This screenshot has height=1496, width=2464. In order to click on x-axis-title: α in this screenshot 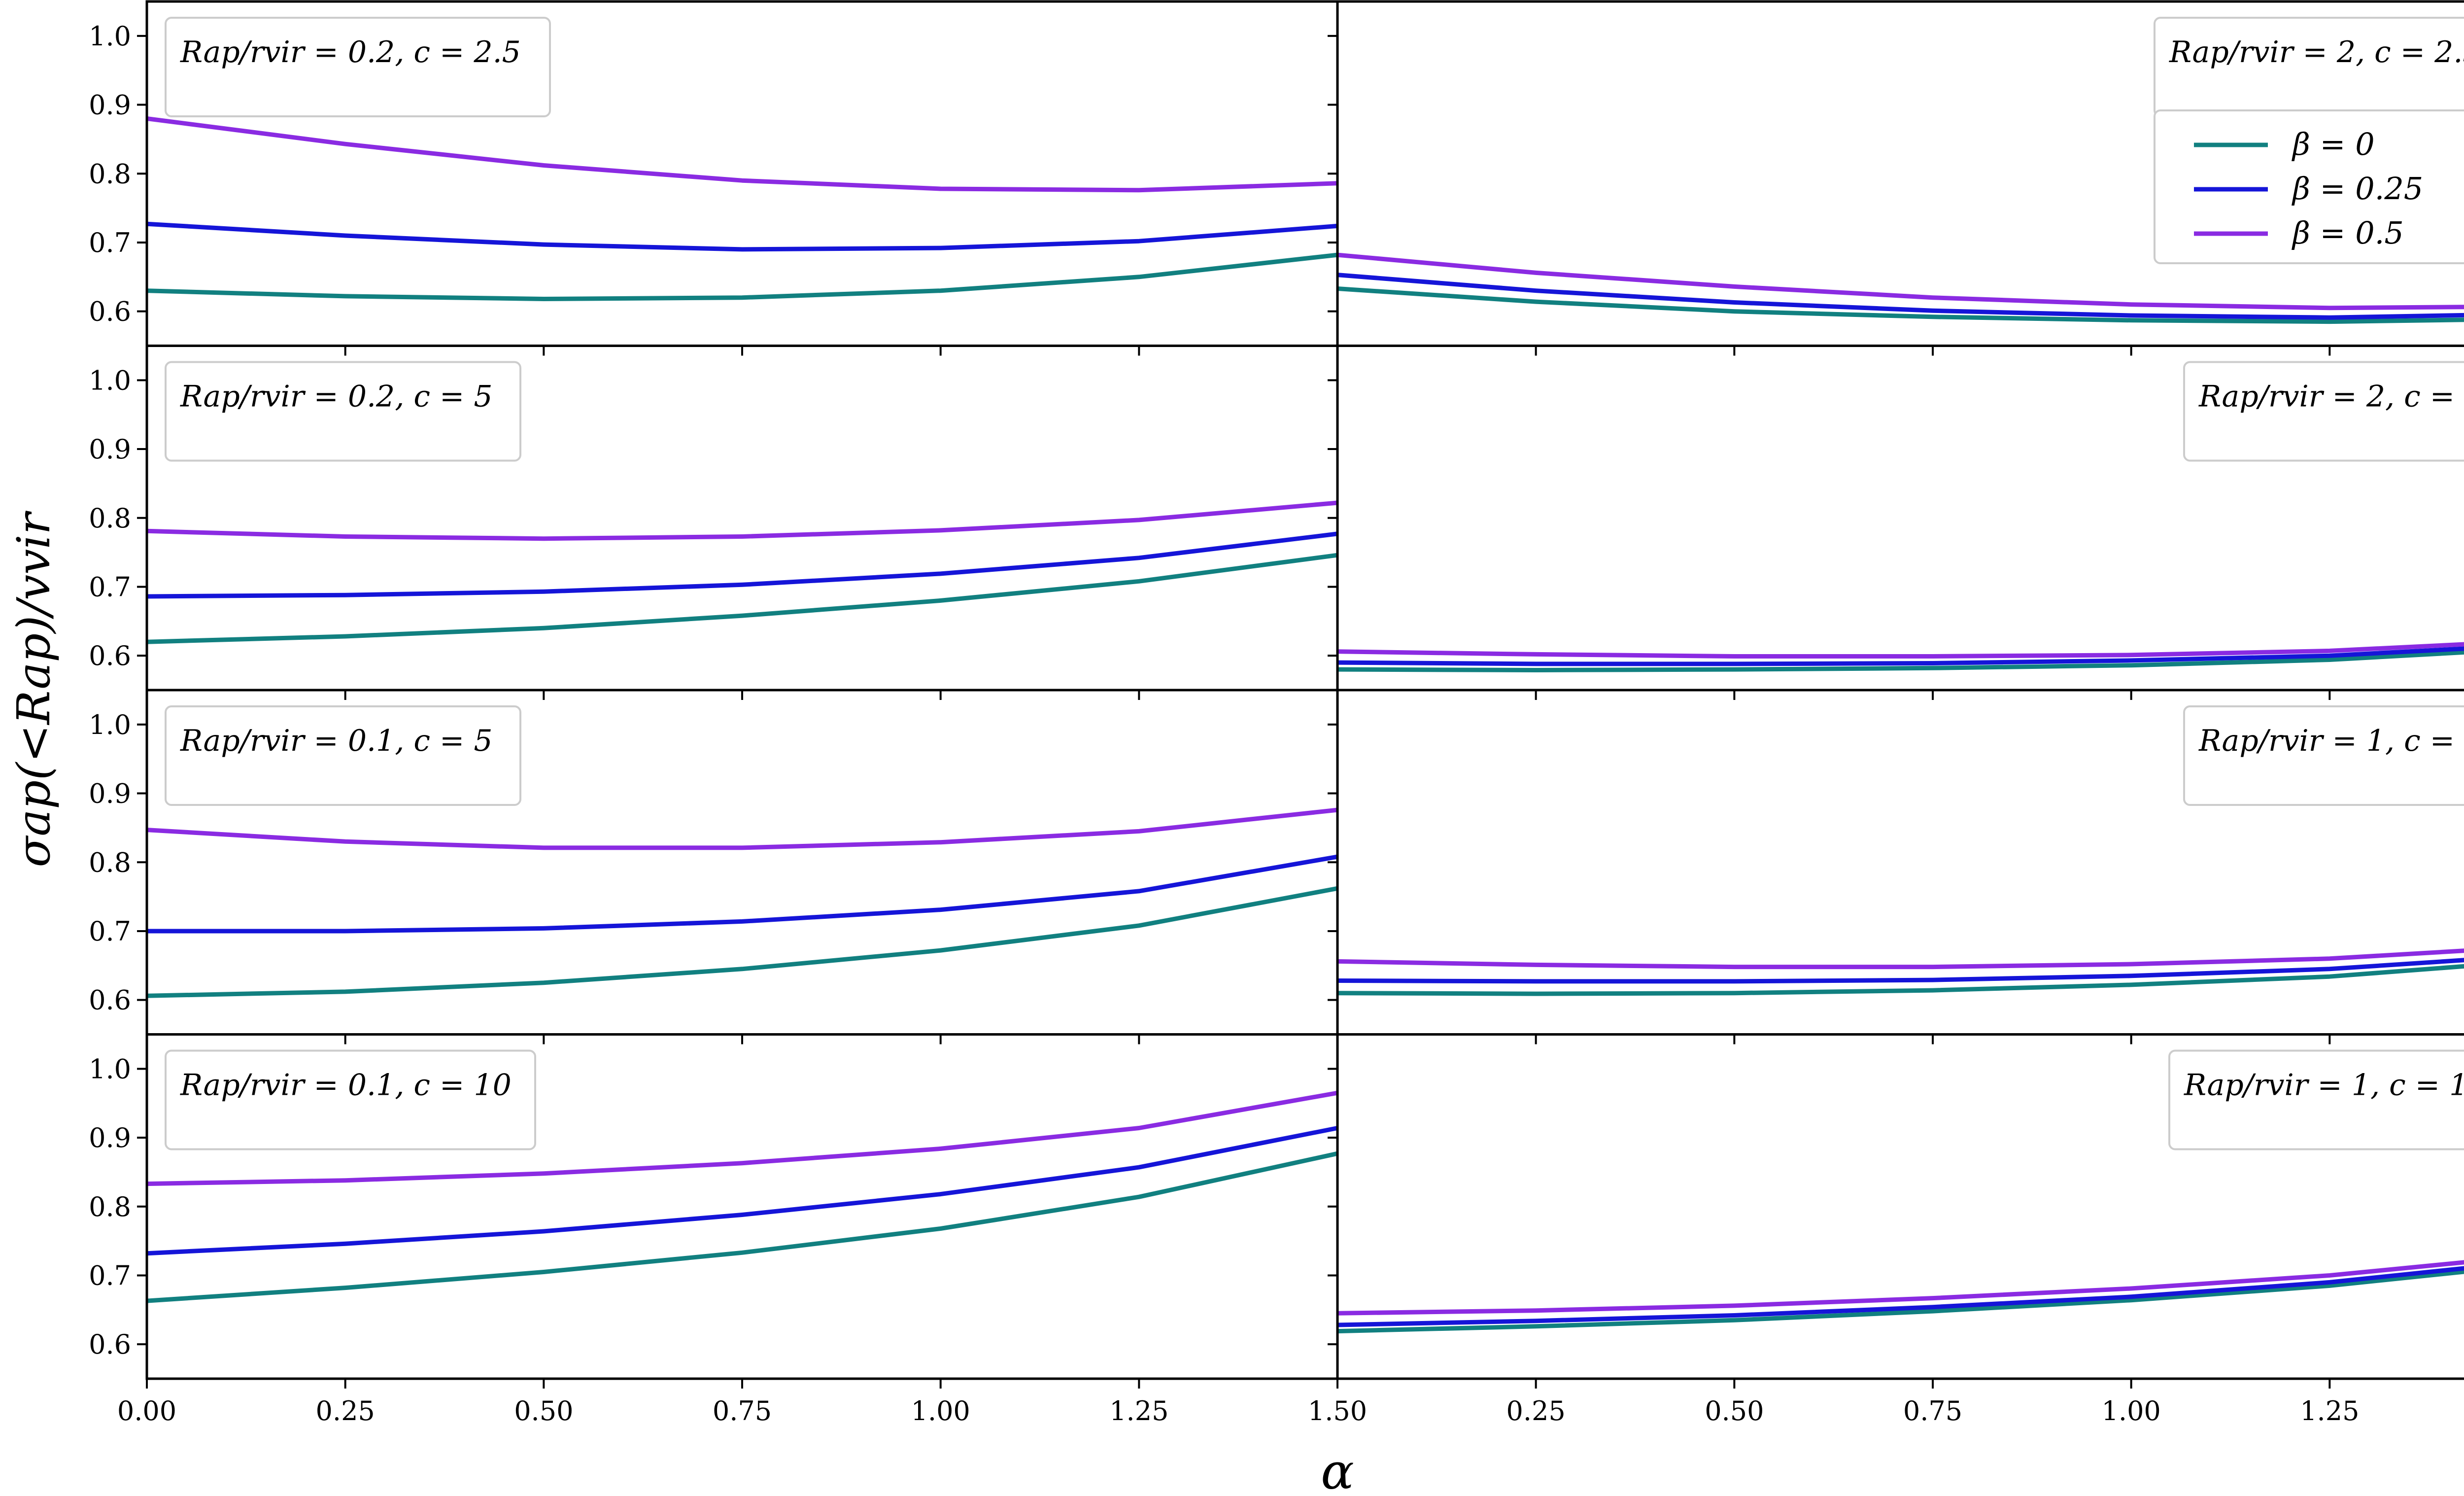, I will do `click(1337, 1469)`.